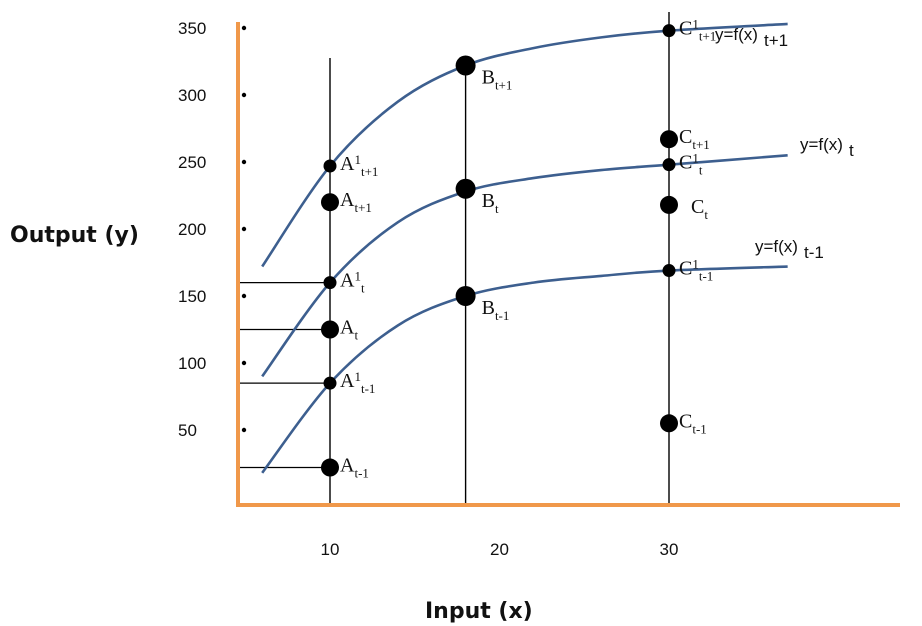  I want to click on point-label-9: C1t+1, so click(697, 30).